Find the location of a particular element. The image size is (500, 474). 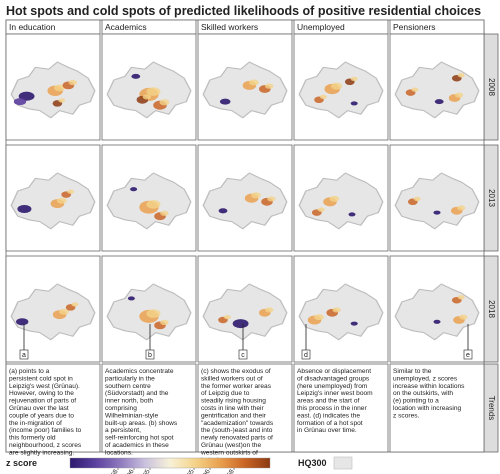

annotation-label: d is located at coordinates (306, 355).